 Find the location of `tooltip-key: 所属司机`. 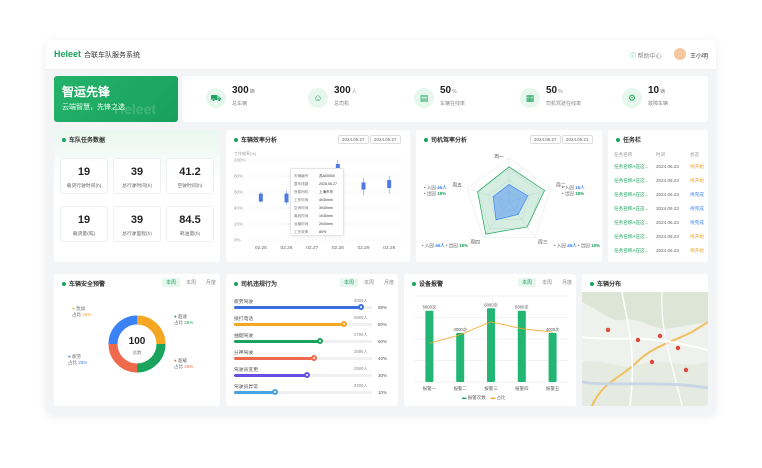

tooltip-key: 所属司机 is located at coordinates (301, 192).